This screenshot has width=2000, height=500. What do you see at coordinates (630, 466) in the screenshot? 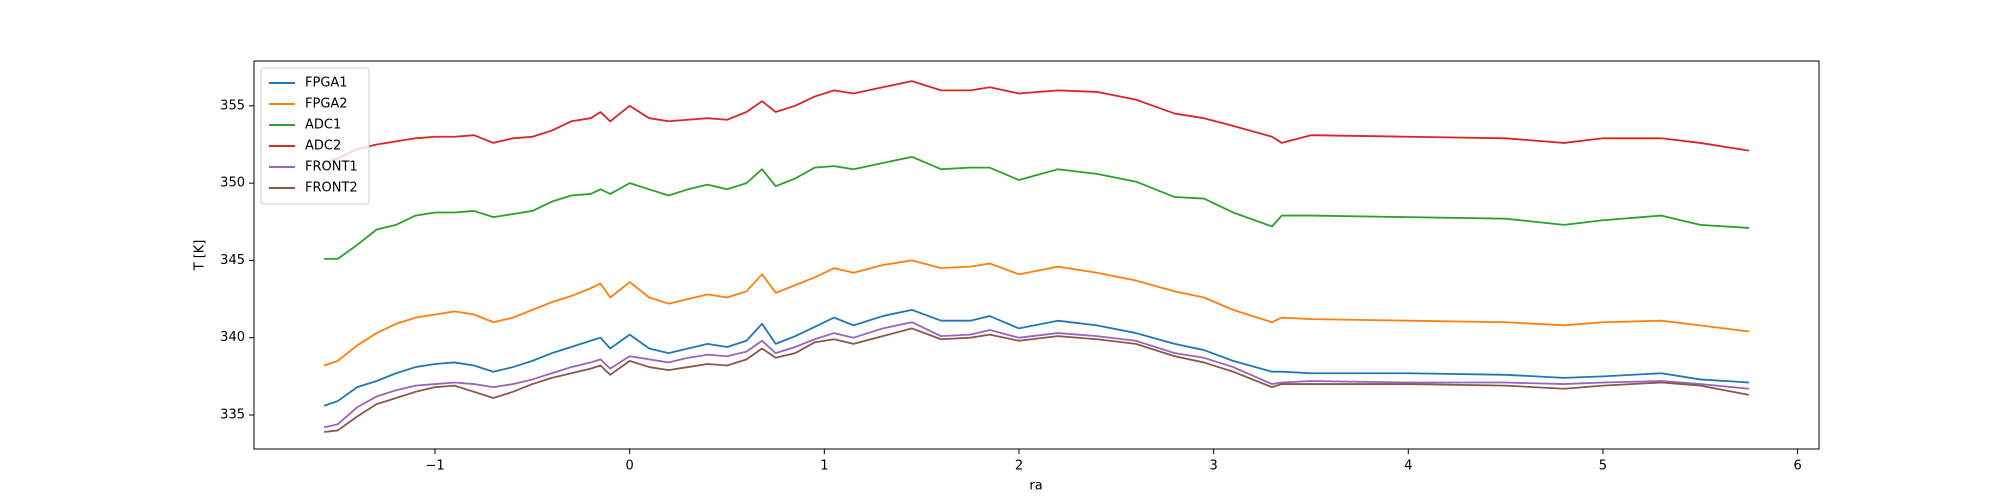
I see `x-tick-label: 0` at bounding box center [630, 466].